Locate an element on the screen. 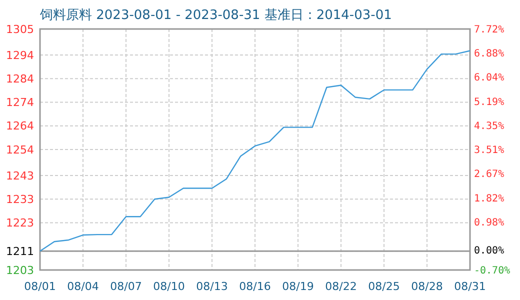 The image size is (520, 300). x-tick-label: 08/22 is located at coordinates (341, 286).